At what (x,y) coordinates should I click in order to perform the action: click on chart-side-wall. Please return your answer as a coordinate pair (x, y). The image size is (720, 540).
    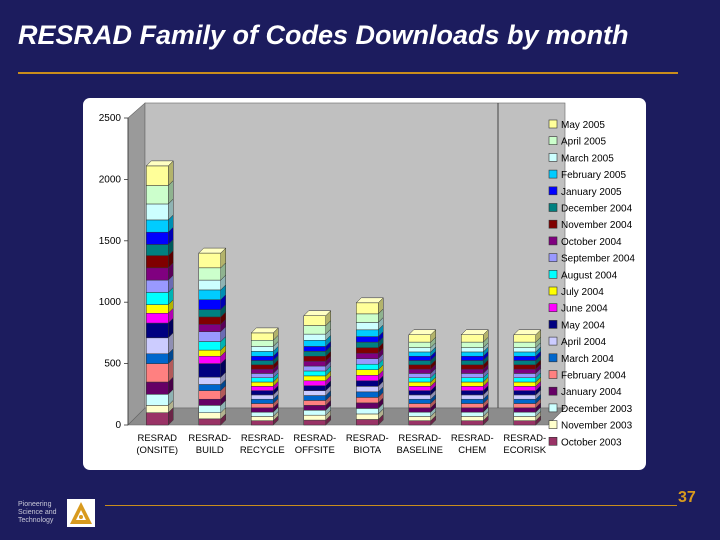
    Looking at the image, I should click on (136, 264).